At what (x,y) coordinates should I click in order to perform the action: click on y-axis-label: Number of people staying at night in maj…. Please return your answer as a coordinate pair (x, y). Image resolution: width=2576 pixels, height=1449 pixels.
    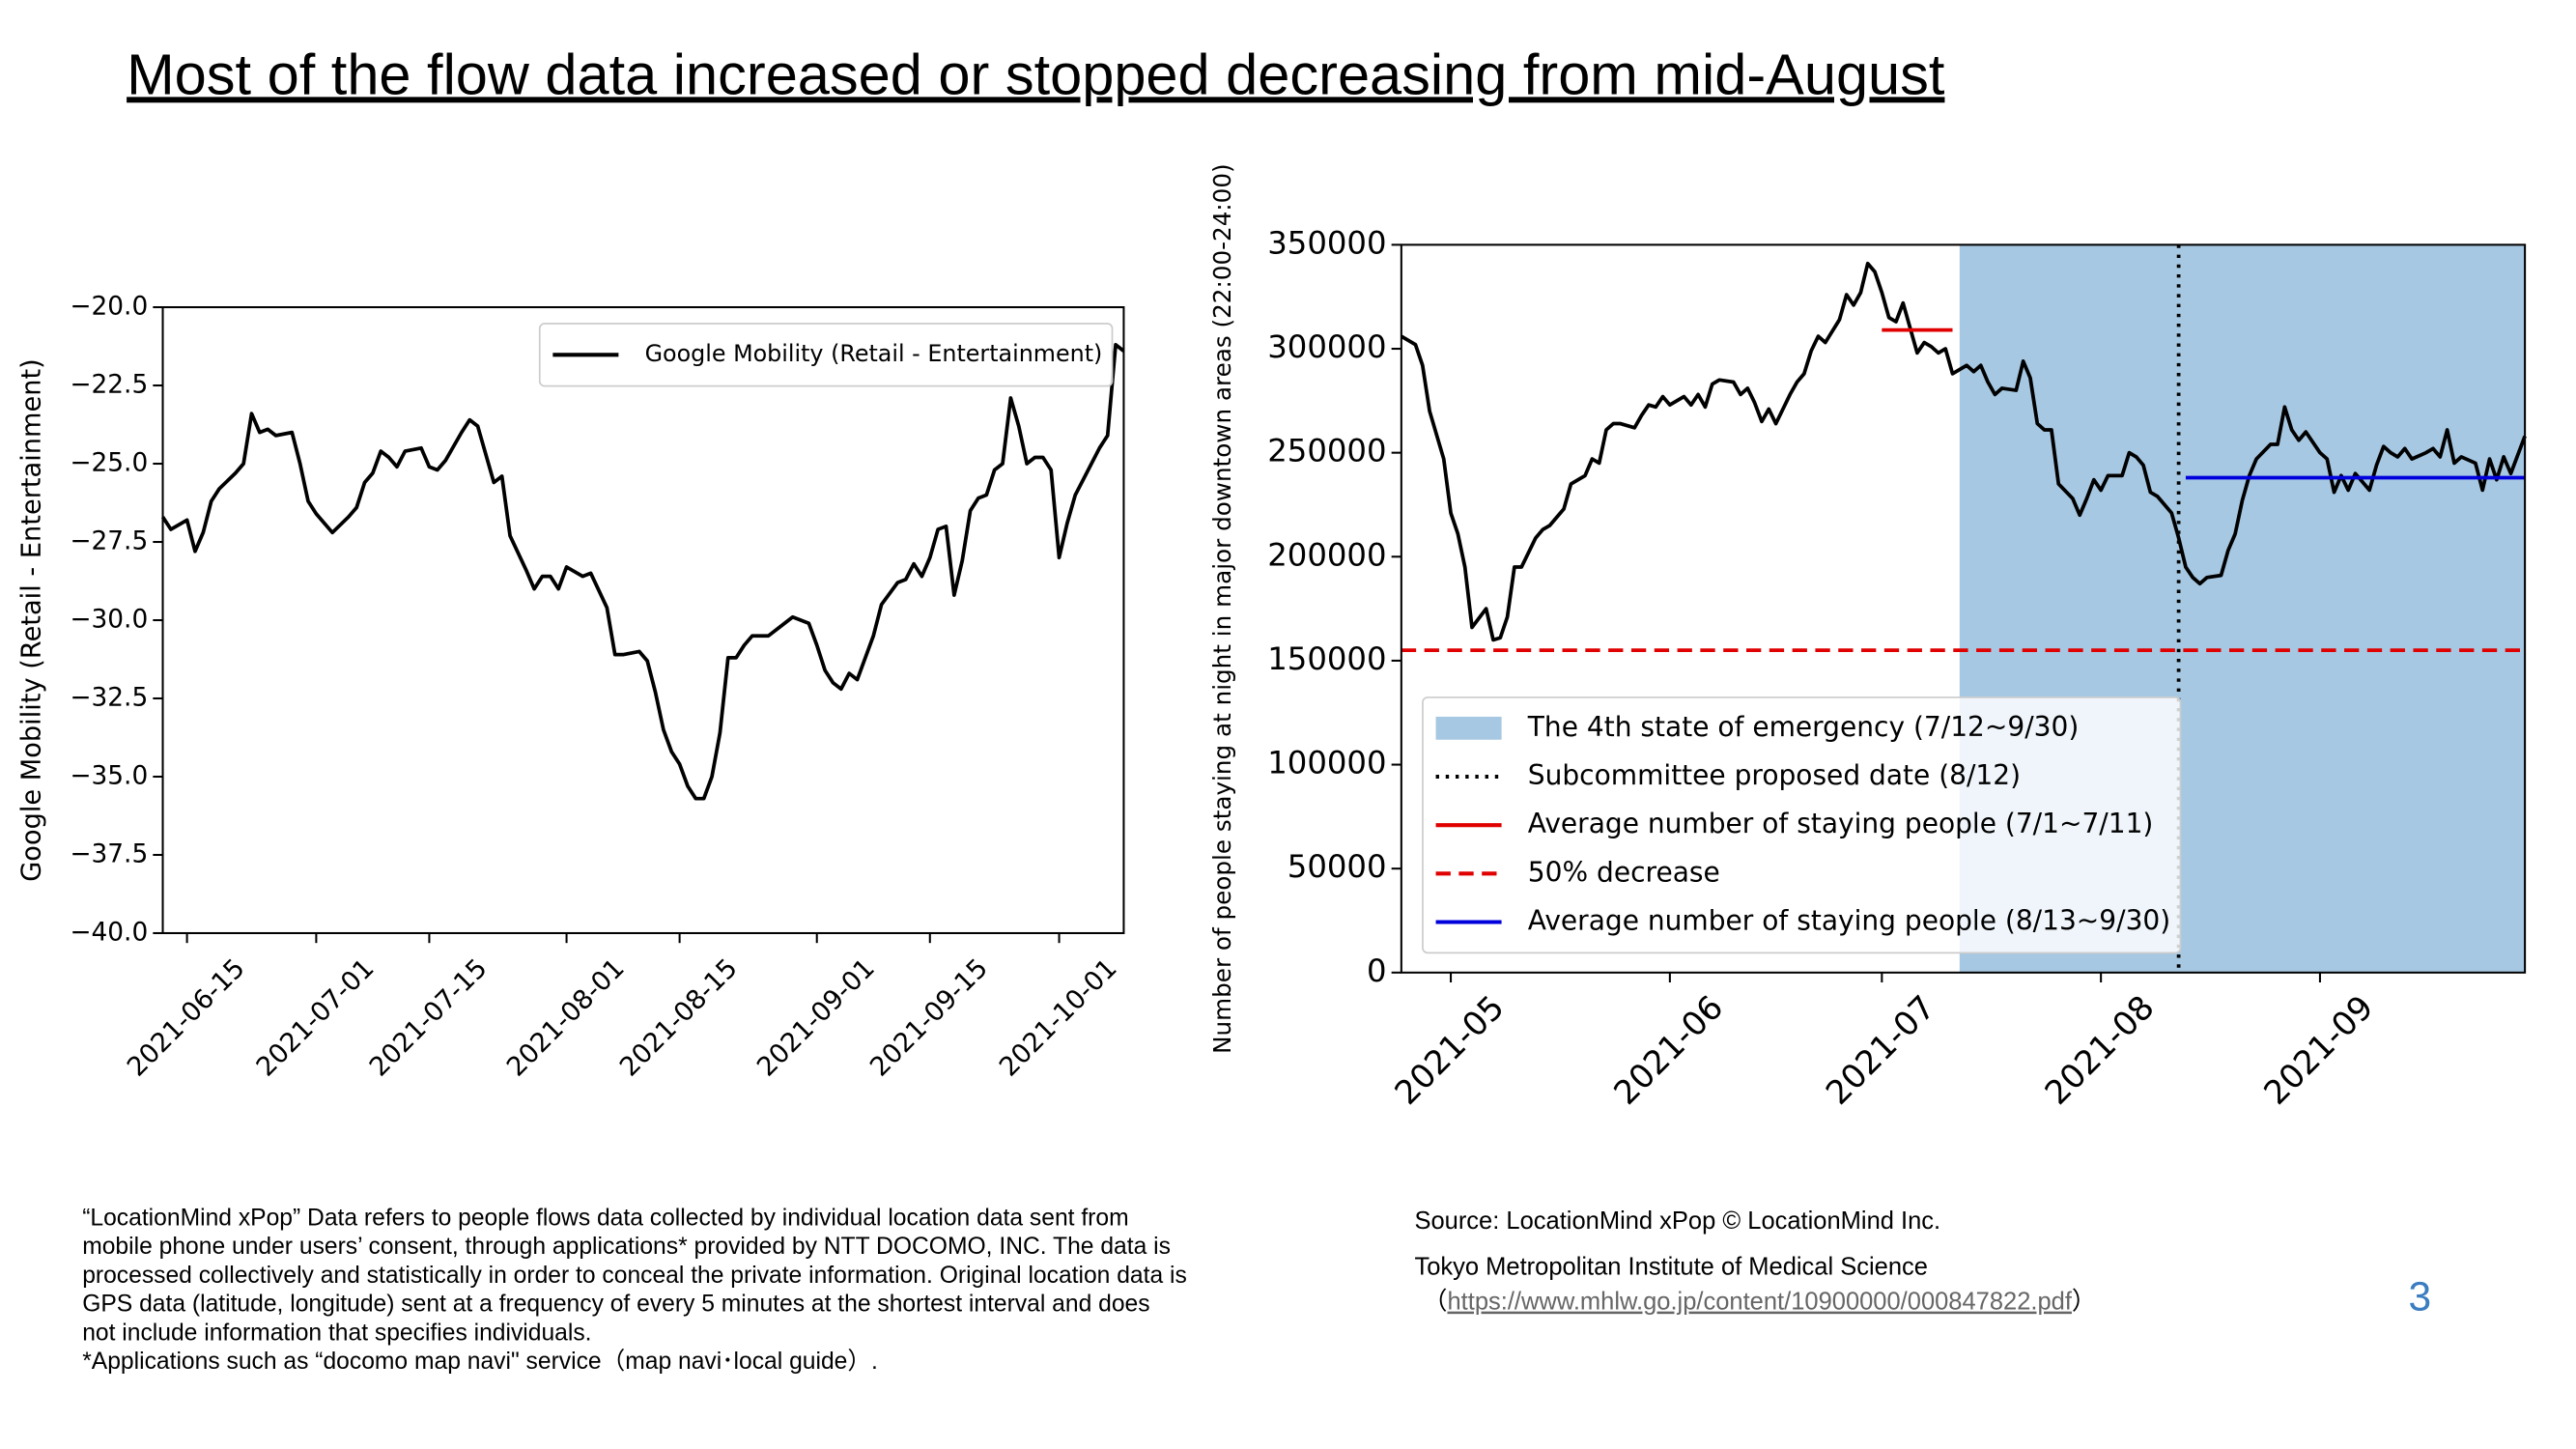
    Looking at the image, I should click on (1222, 608).